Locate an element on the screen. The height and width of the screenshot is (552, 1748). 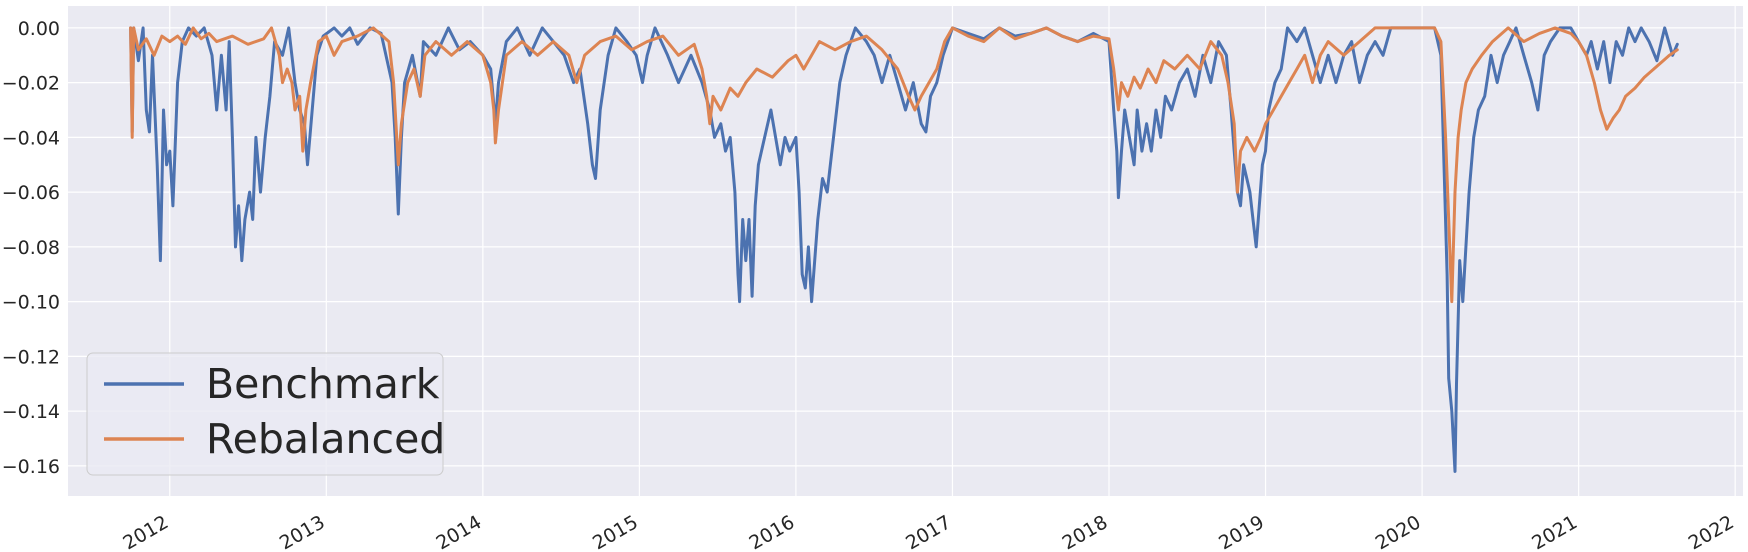
x-tick-label: 2013 is located at coordinates (302, 531).